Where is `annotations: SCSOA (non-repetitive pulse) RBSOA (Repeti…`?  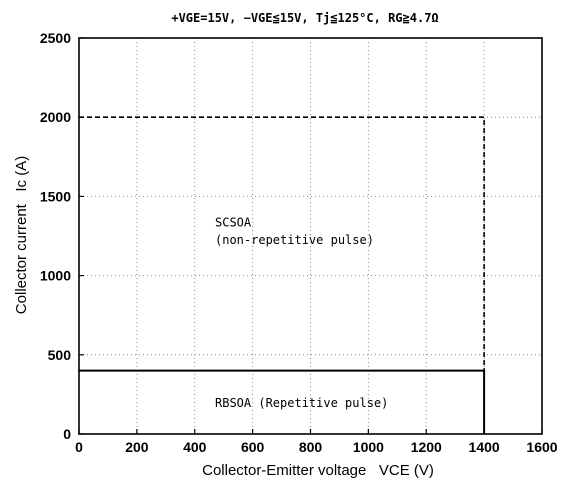
annotations: SCSOA (non-repetitive pulse) RBSOA (Repeti… is located at coordinates (301, 312).